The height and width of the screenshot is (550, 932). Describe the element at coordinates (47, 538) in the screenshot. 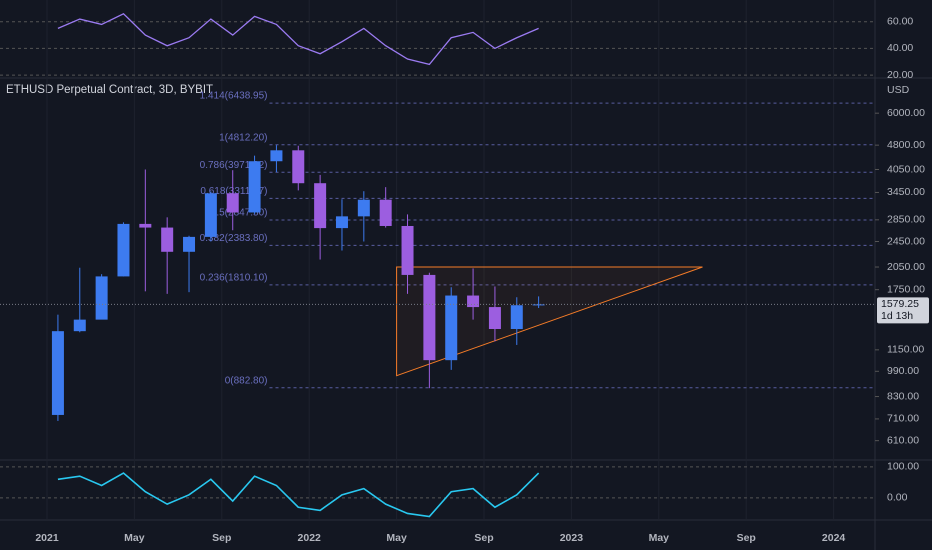

I see `x-tick-label: 2021` at that location.